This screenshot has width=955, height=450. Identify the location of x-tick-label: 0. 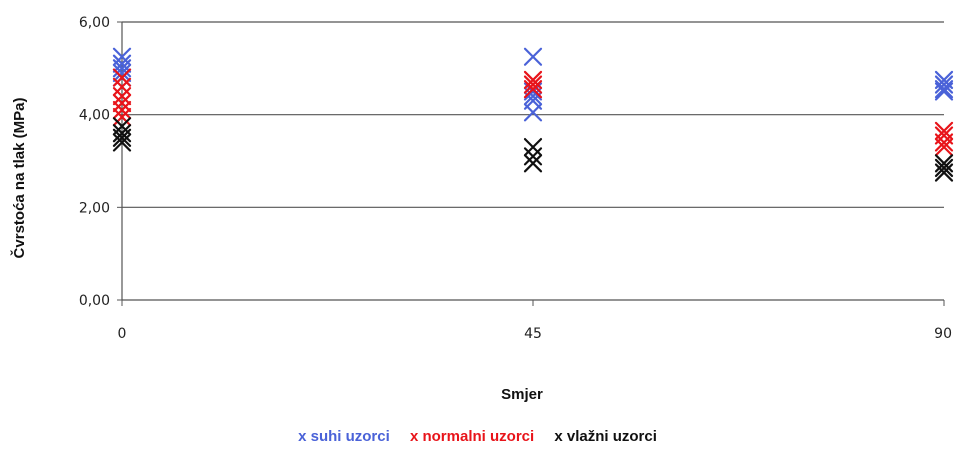
(122, 334).